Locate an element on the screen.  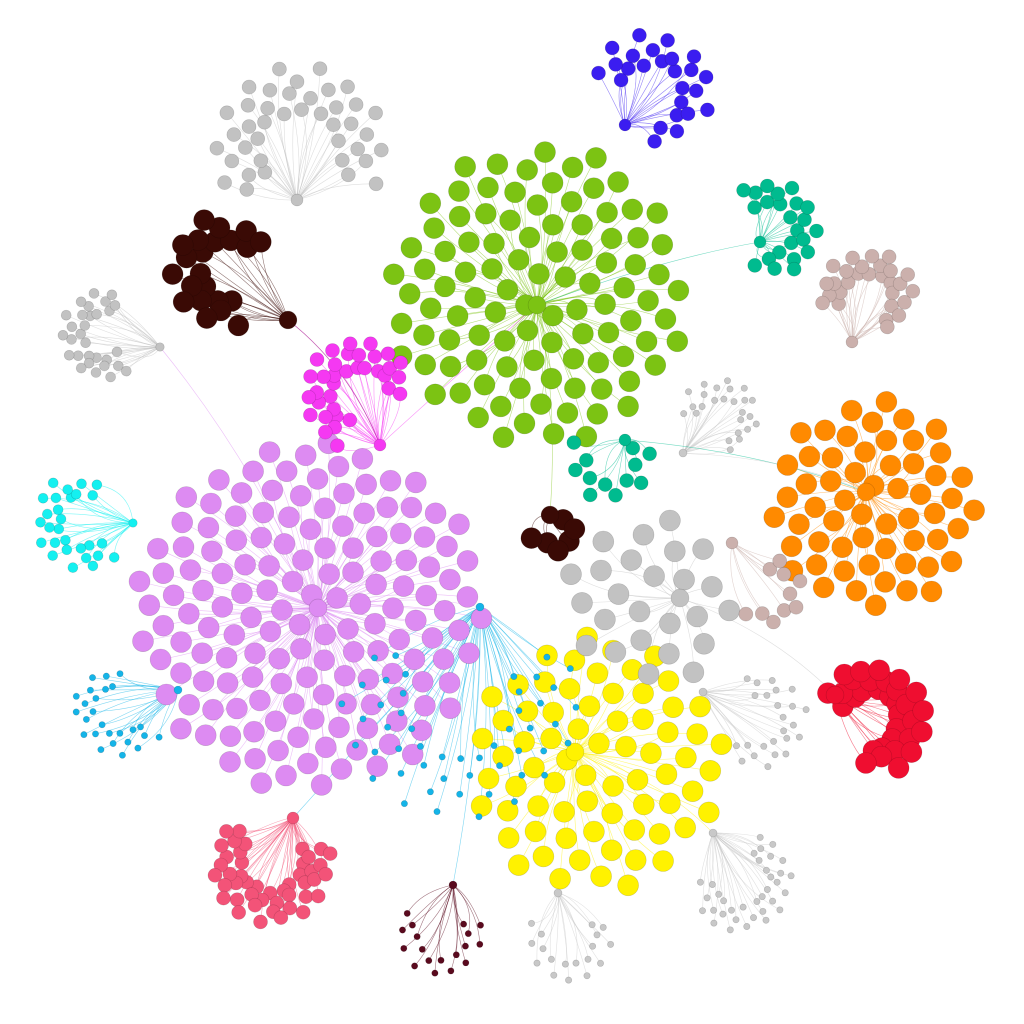
hub-blue is located at coordinates (625, 125).